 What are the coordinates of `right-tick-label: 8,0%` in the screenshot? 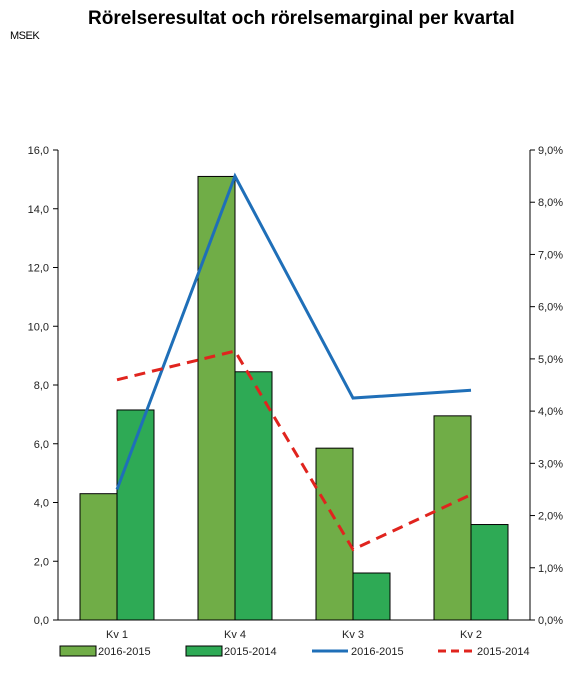 It's located at (550, 203).